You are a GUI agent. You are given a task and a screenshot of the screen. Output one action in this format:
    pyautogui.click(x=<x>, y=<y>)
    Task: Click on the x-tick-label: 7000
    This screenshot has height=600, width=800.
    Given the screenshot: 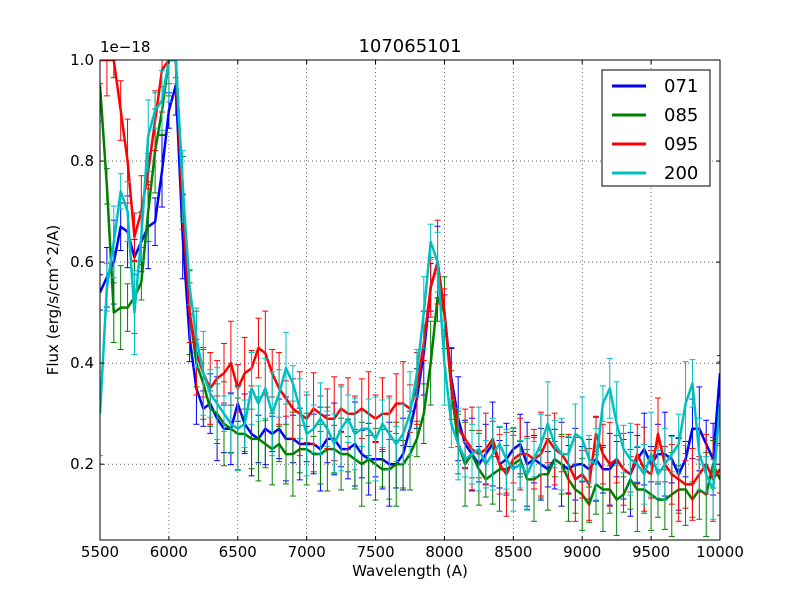 What is the action you would take?
    pyautogui.click(x=307, y=552)
    